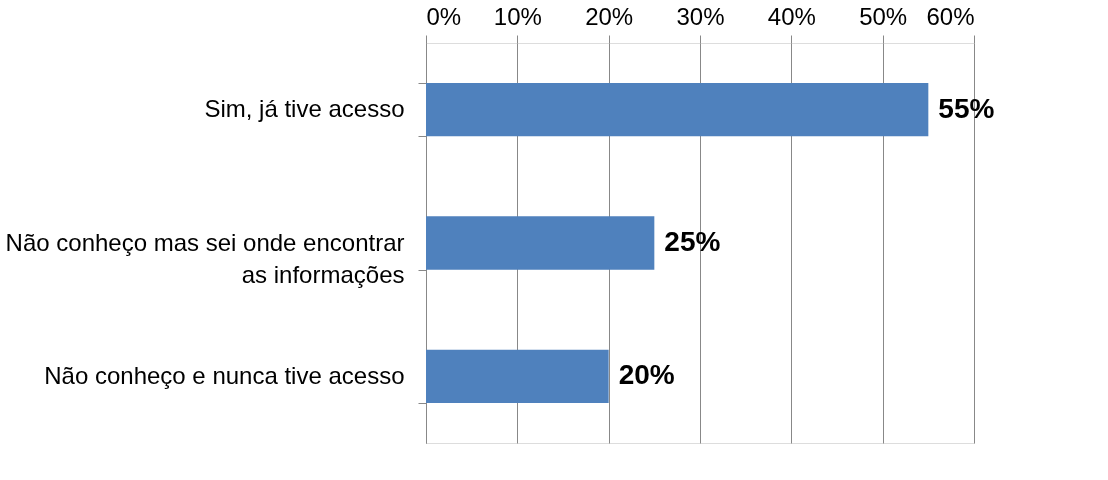 The height and width of the screenshot is (480, 1108). I want to click on y-tick-label: Não conheço e nunca tive acesso, so click(224, 375).